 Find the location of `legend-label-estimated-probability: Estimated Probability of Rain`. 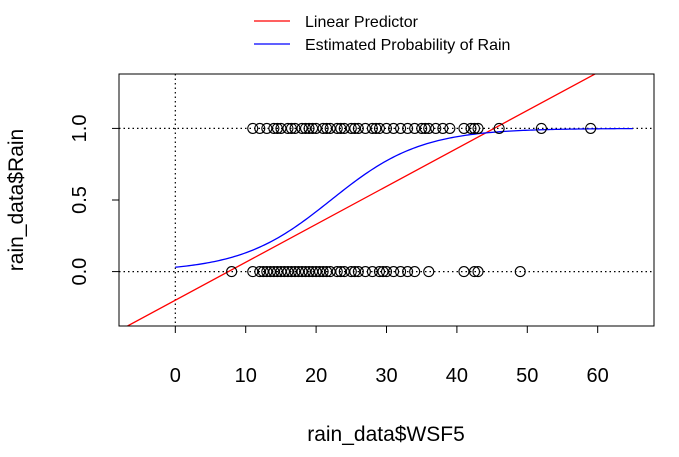

legend-label-estimated-probability: Estimated Probability of Rain is located at coordinates (407, 45).